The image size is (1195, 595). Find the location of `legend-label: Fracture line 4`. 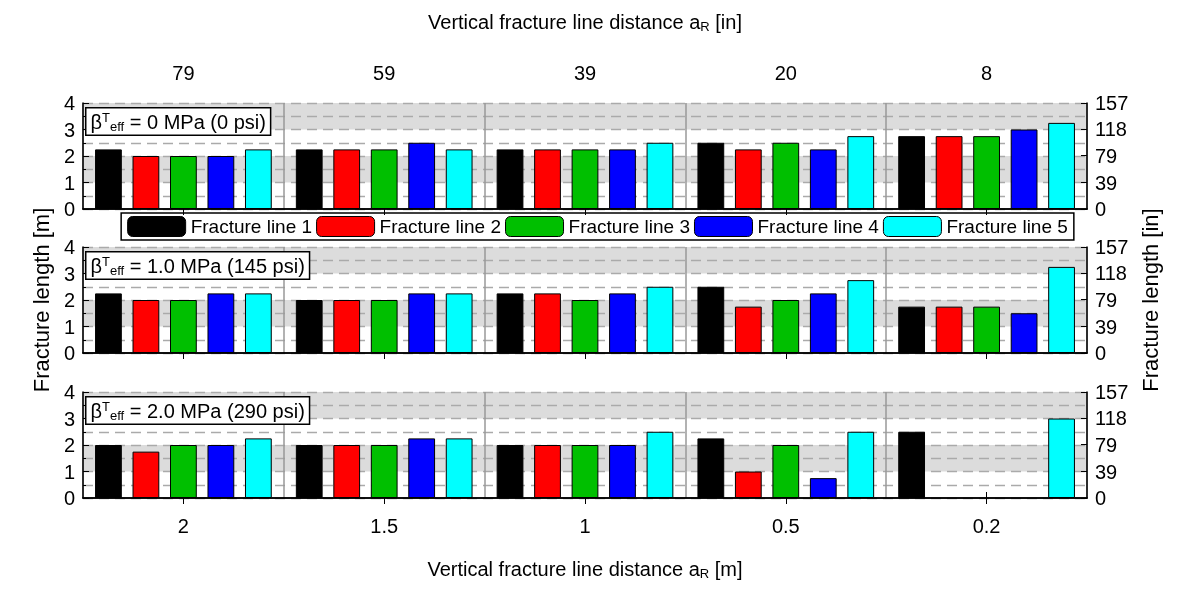

legend-label: Fracture line 4 is located at coordinates (818, 226).